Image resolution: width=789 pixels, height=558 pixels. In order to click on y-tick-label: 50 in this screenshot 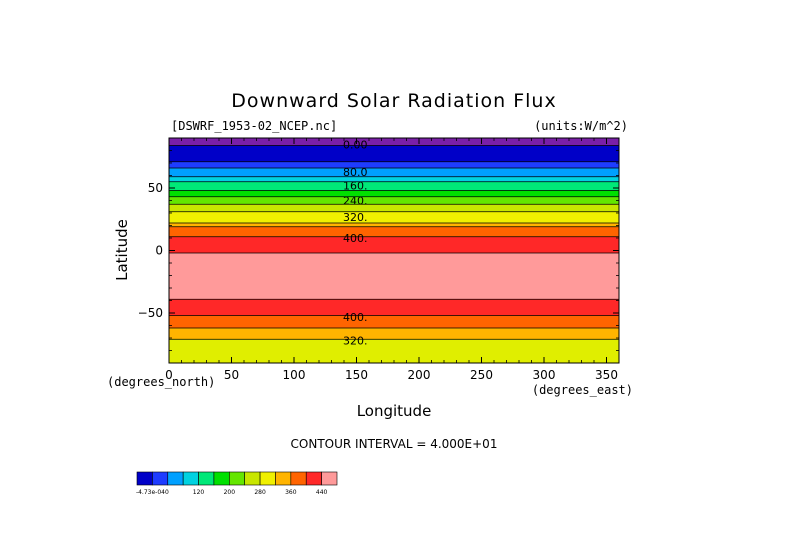, I will do `click(155, 188)`.